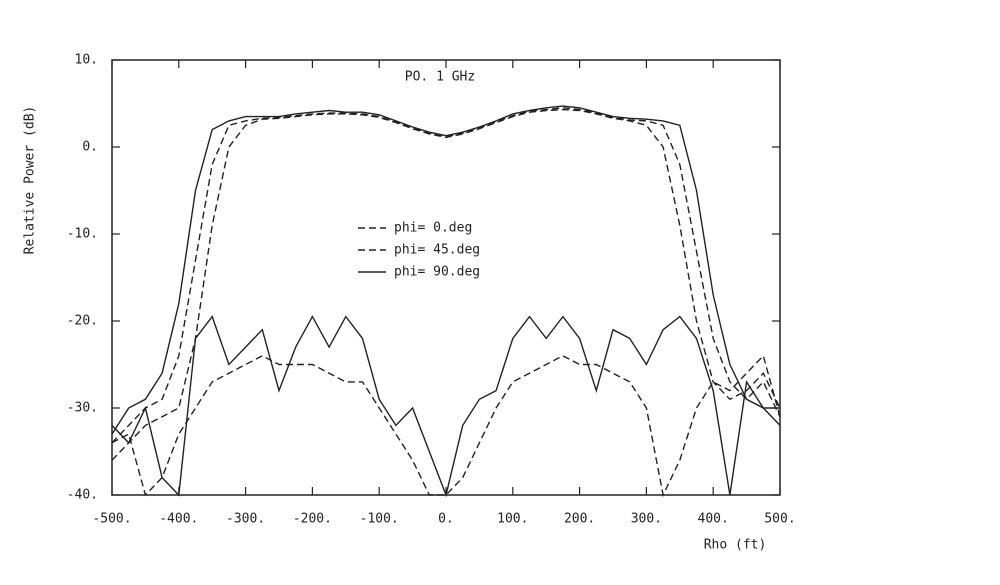  What do you see at coordinates (446, 519) in the screenshot?
I see `x-tick-label: 0.` at bounding box center [446, 519].